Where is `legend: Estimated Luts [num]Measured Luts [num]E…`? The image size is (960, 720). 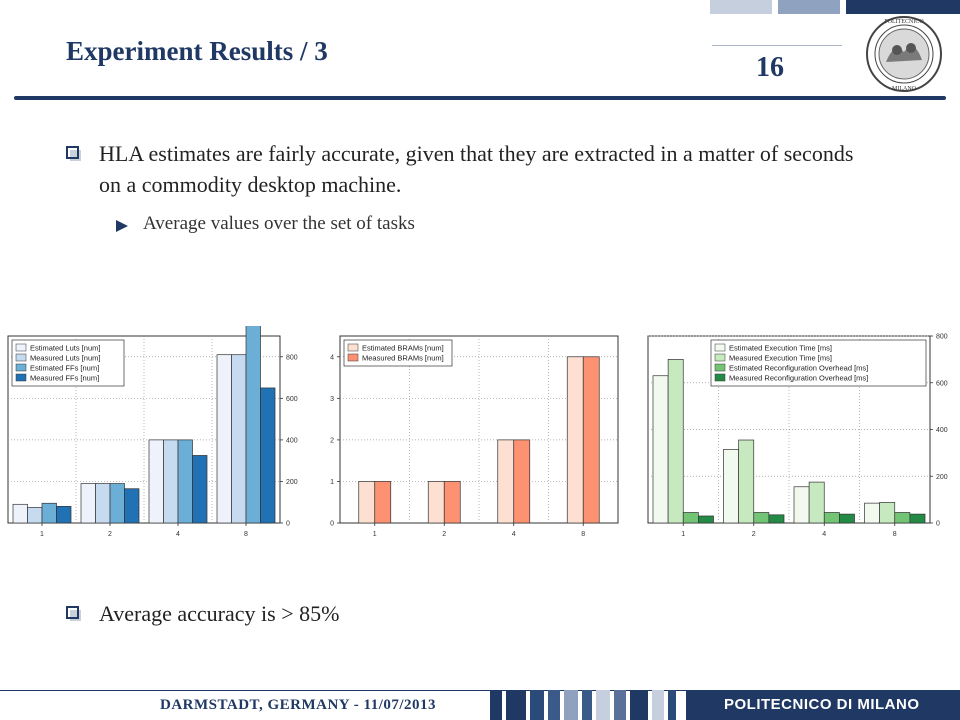
legend: Estimated Luts [num]Measured Luts [num]E… is located at coordinates (68, 363).